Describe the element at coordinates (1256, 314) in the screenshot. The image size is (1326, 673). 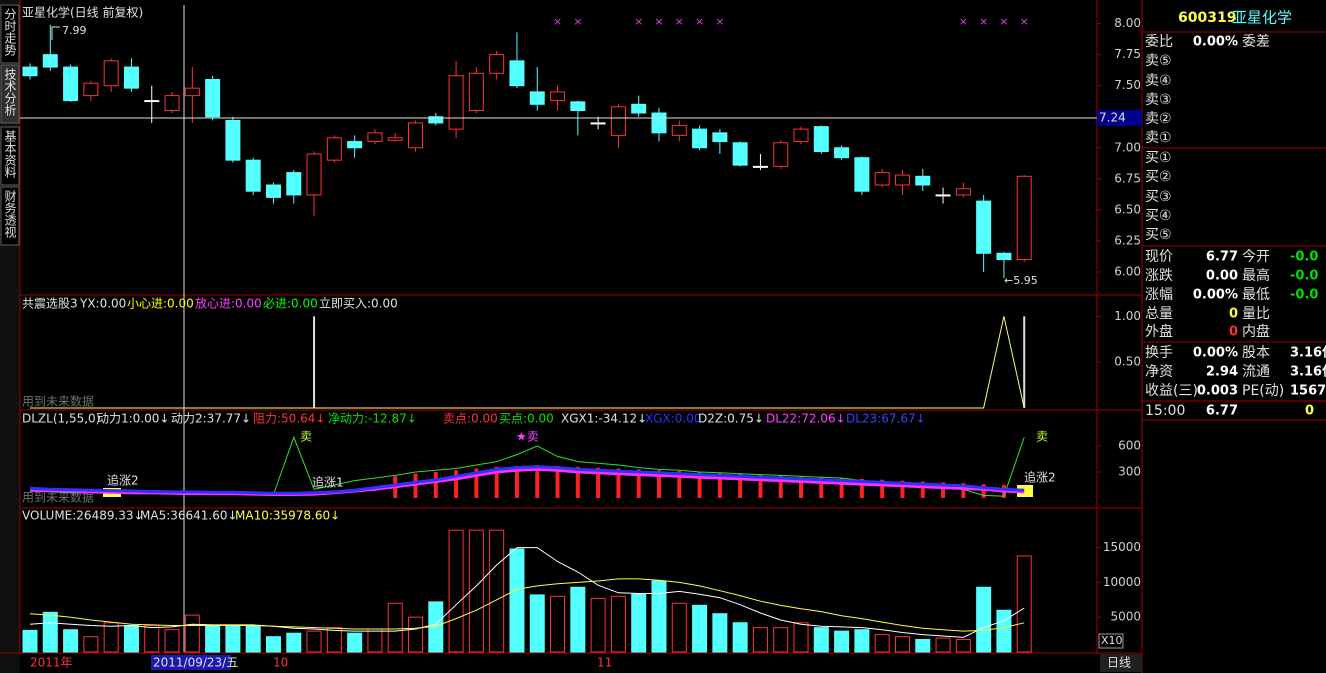
I see `quote-label: 量比` at that location.